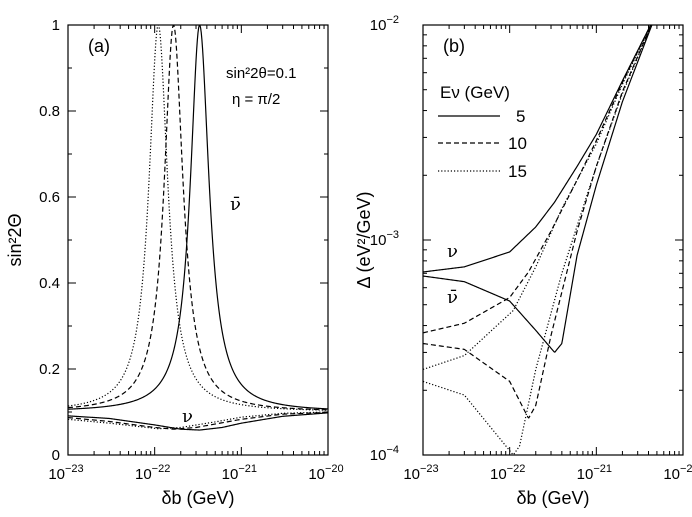  What do you see at coordinates (256, 99) in the screenshot?
I see `param-eta-label: η = π/2` at bounding box center [256, 99].